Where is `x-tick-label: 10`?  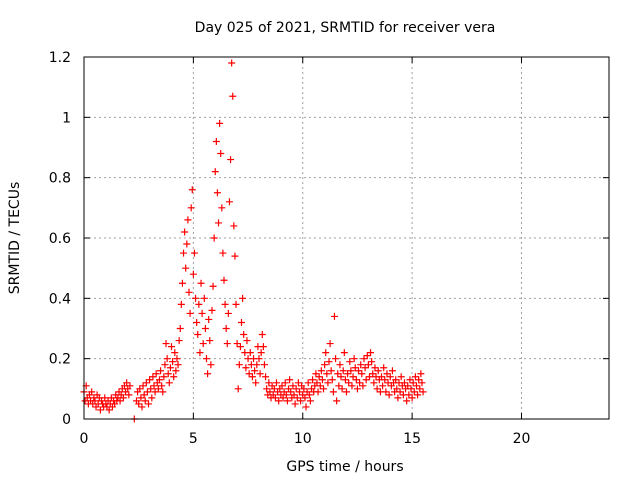 x-tick-label: 10 is located at coordinates (303, 439).